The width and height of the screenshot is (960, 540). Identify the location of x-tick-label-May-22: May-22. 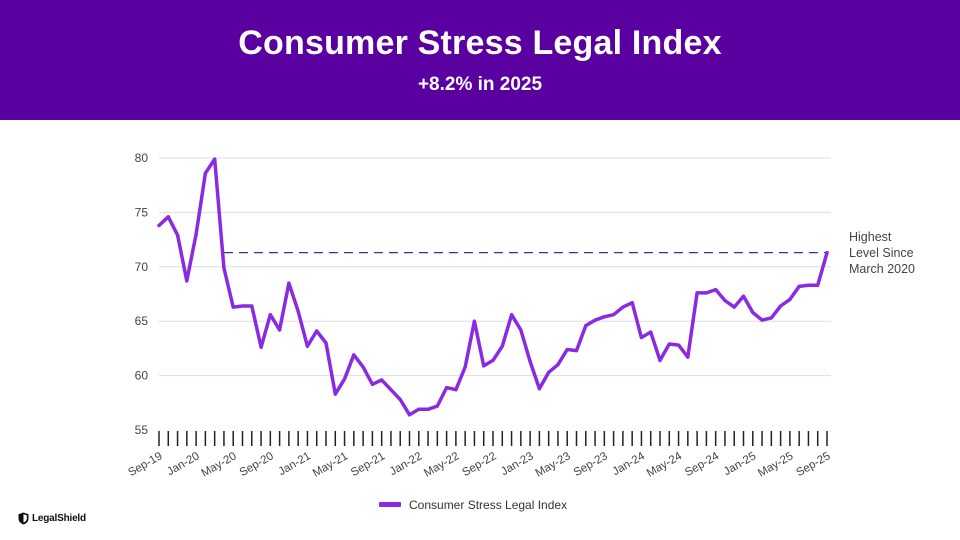
(441, 465).